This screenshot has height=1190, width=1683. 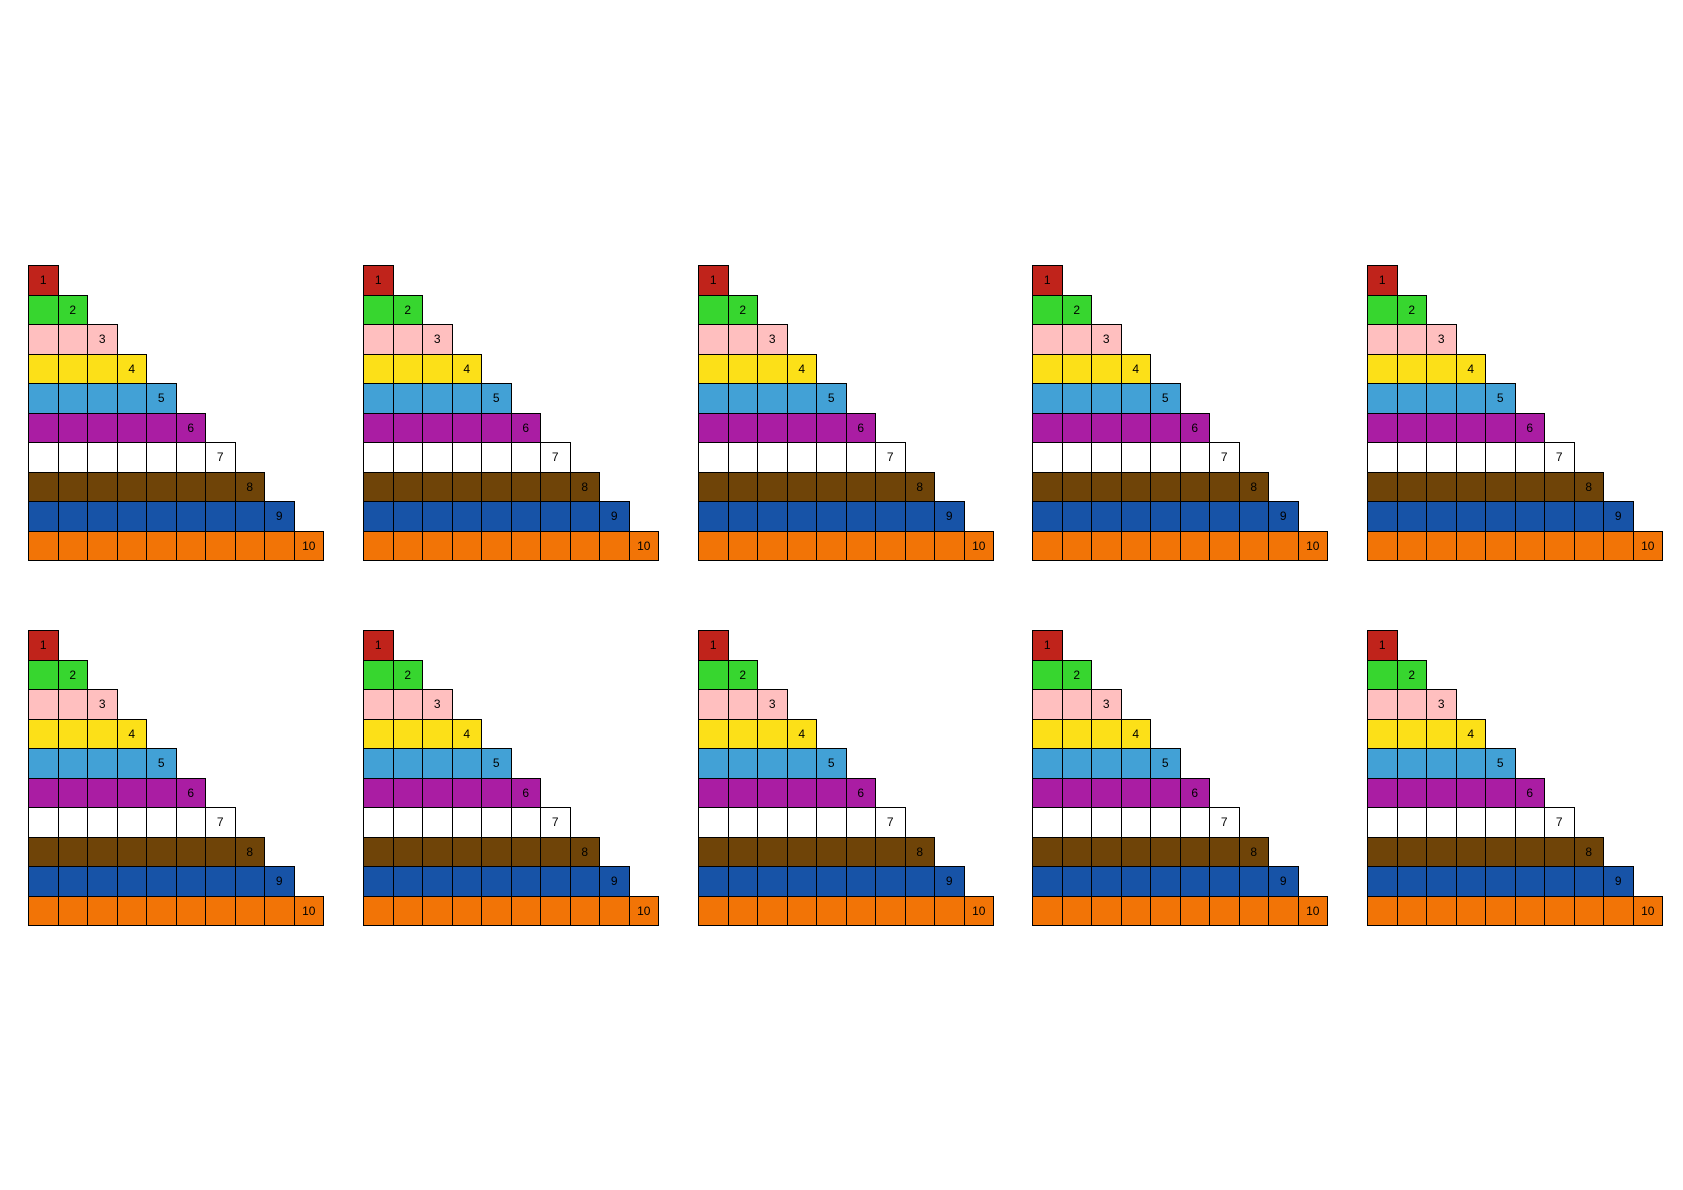 I want to click on number-rod-4: 4, so click(x=1184, y=733).